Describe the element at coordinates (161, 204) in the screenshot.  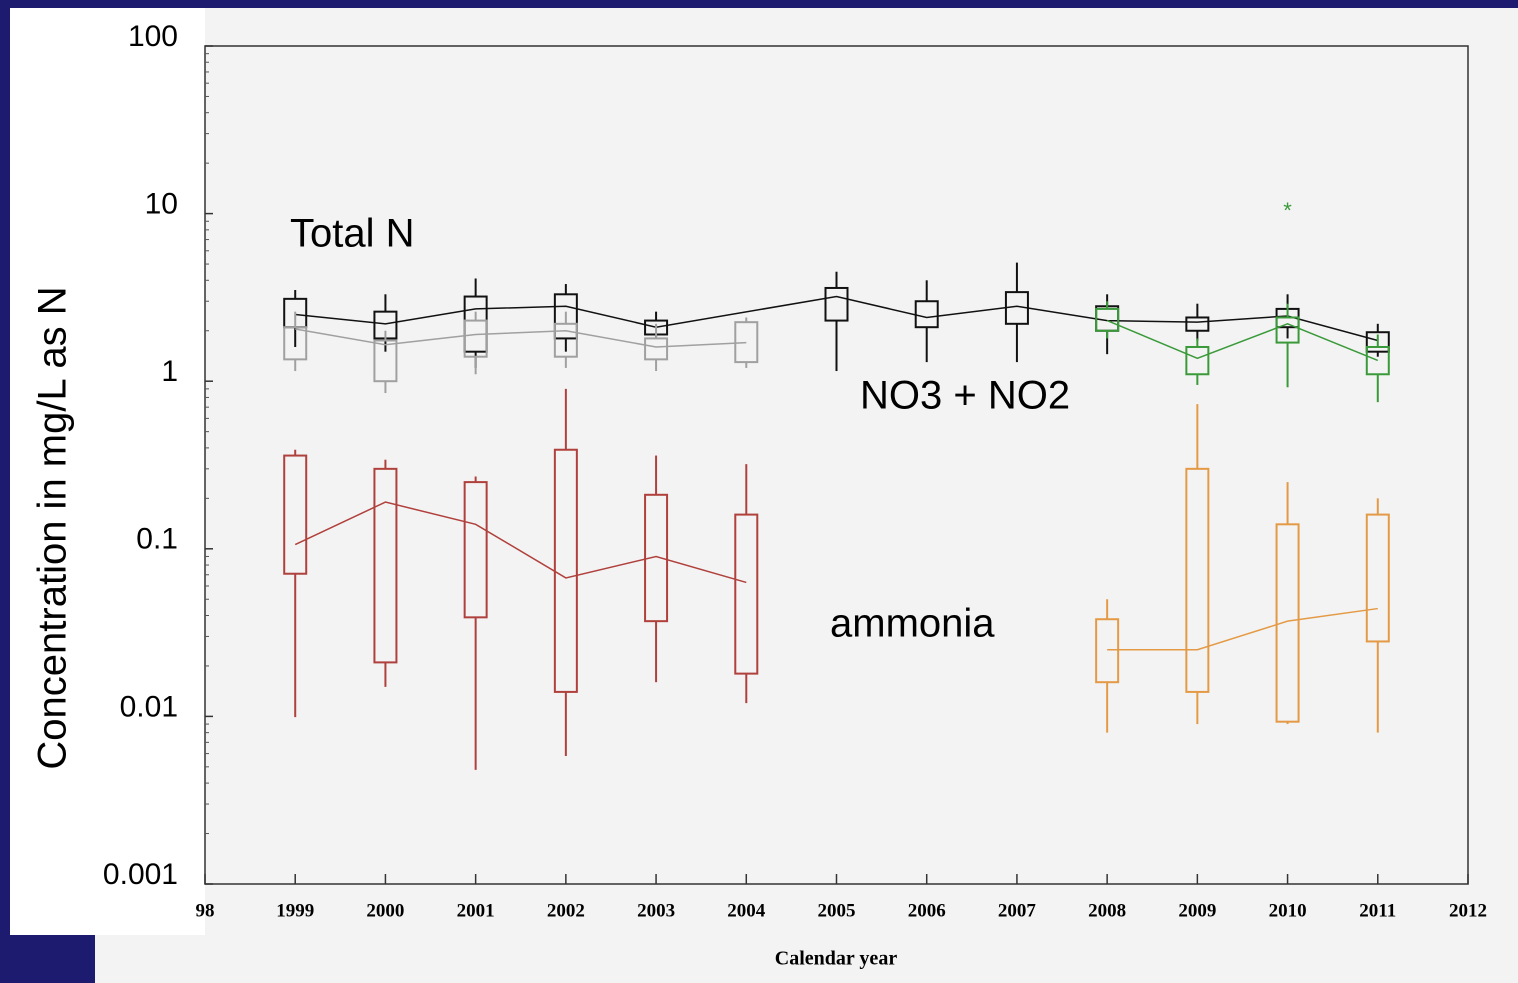
I see `y-tick-label: 10` at that location.